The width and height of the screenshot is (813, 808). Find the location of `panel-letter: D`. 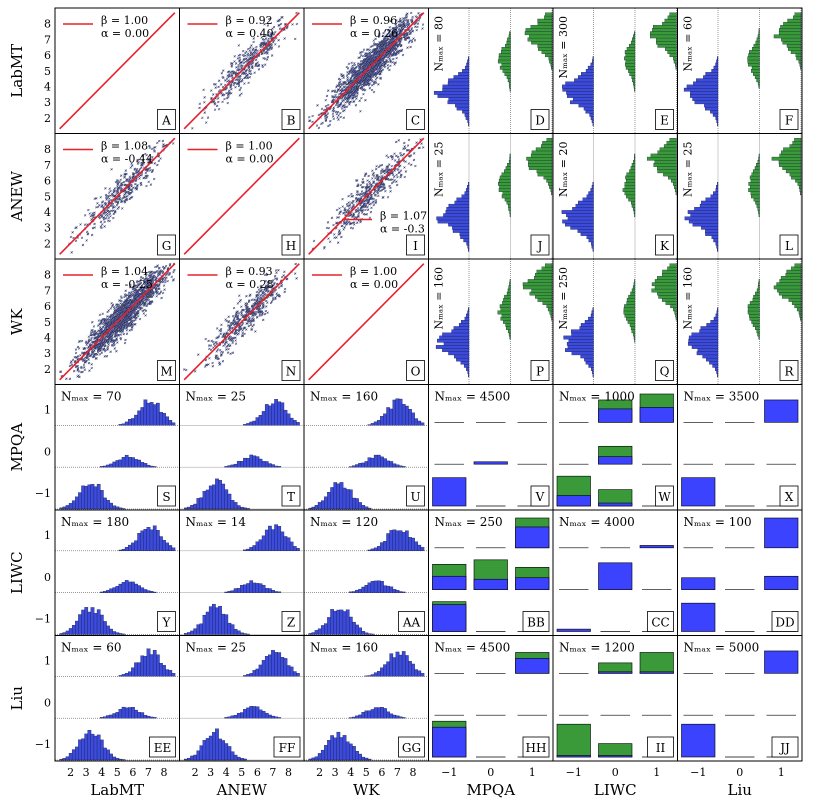

panel-letter: D is located at coordinates (540, 121).